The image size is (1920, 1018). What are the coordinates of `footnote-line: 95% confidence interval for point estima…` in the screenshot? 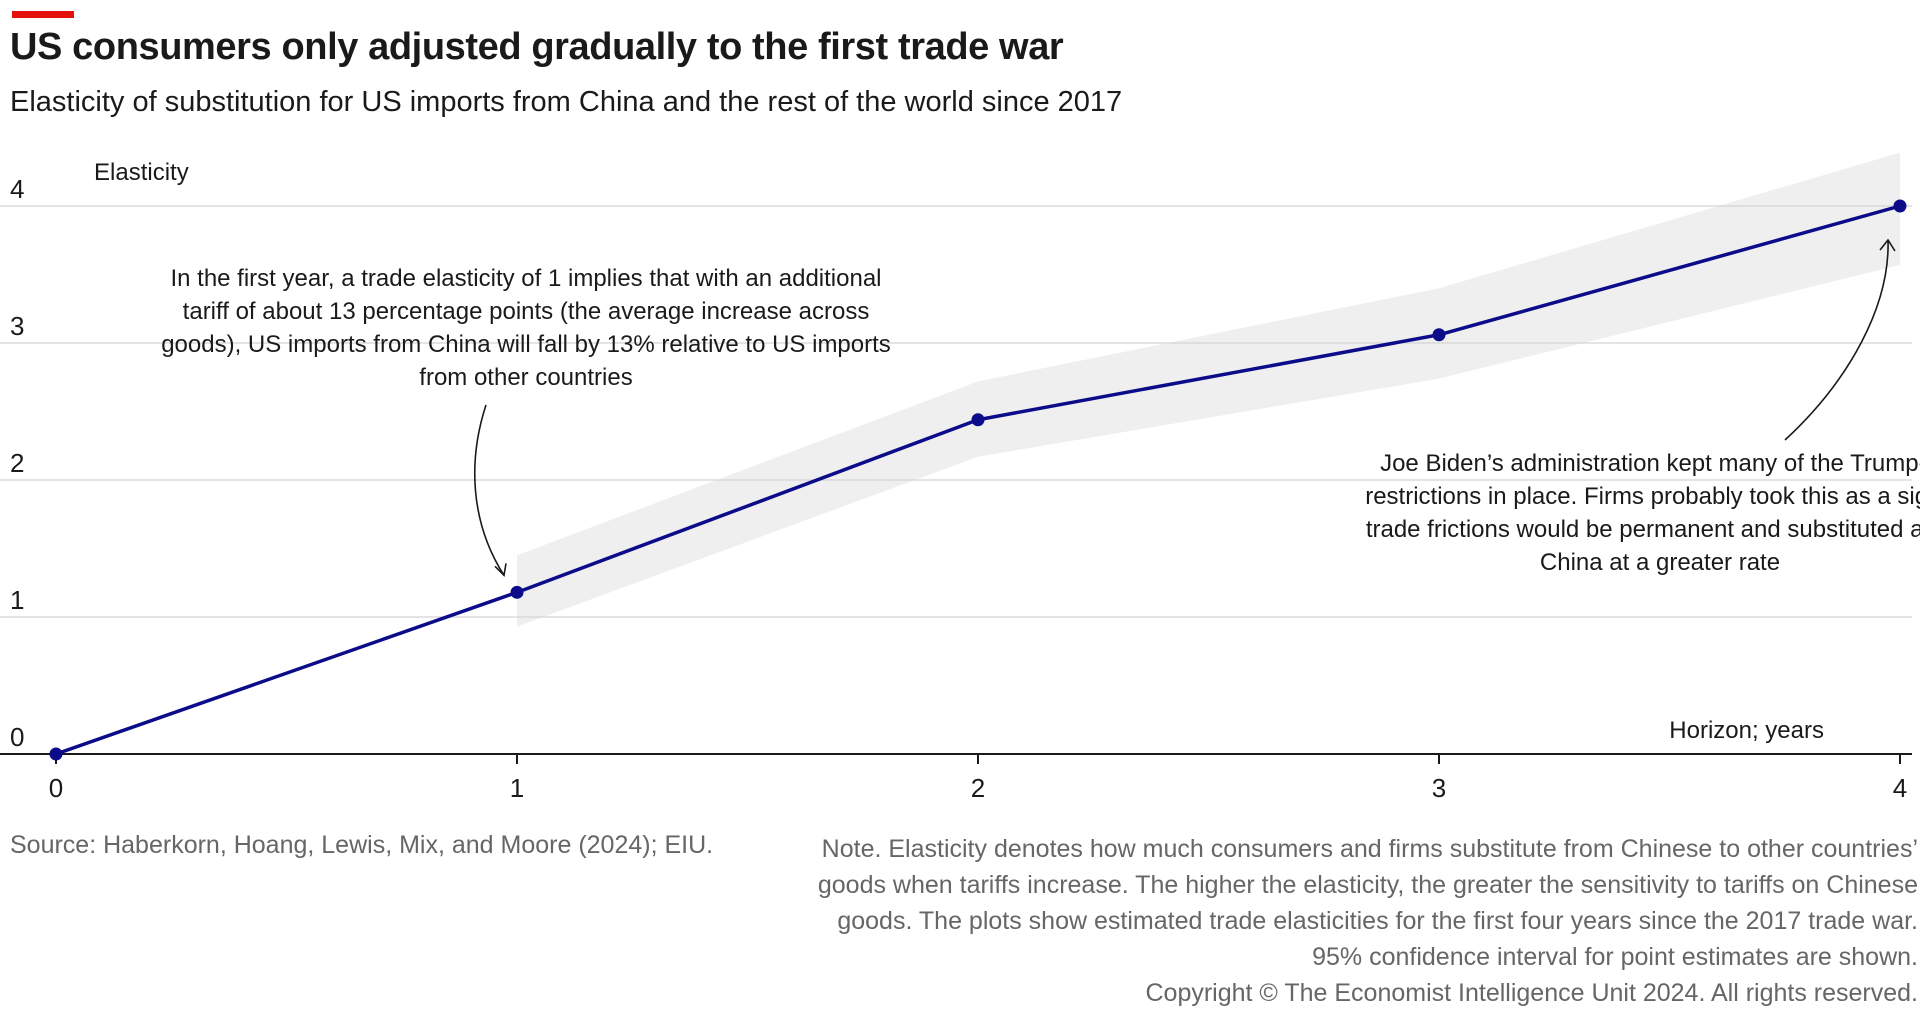 It's located at (1615, 957).